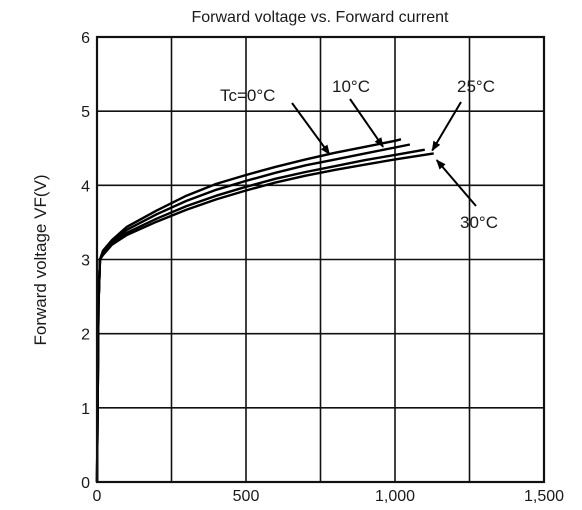 The height and width of the screenshot is (510, 582). I want to click on x-tick-label: 0, so click(97, 496).